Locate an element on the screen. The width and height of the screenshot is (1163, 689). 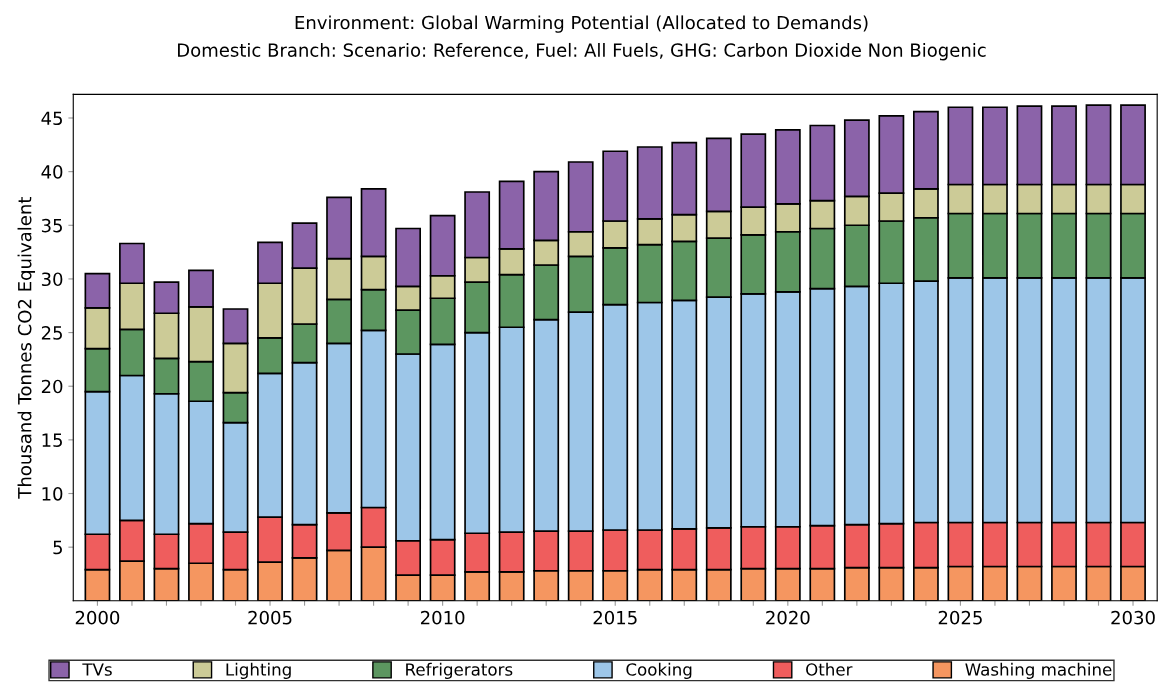
x-tick-label: 2005 is located at coordinates (270, 617).